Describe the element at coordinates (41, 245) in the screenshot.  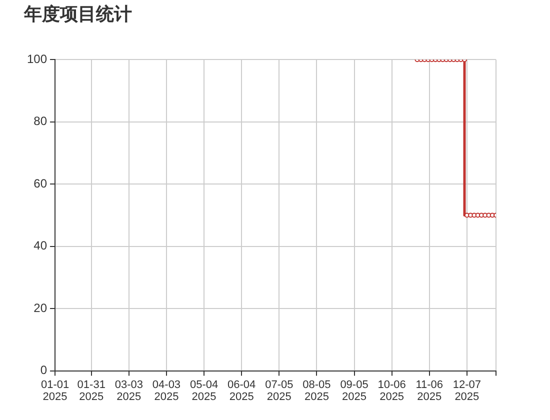
I see `y-tick-label: 40` at that location.